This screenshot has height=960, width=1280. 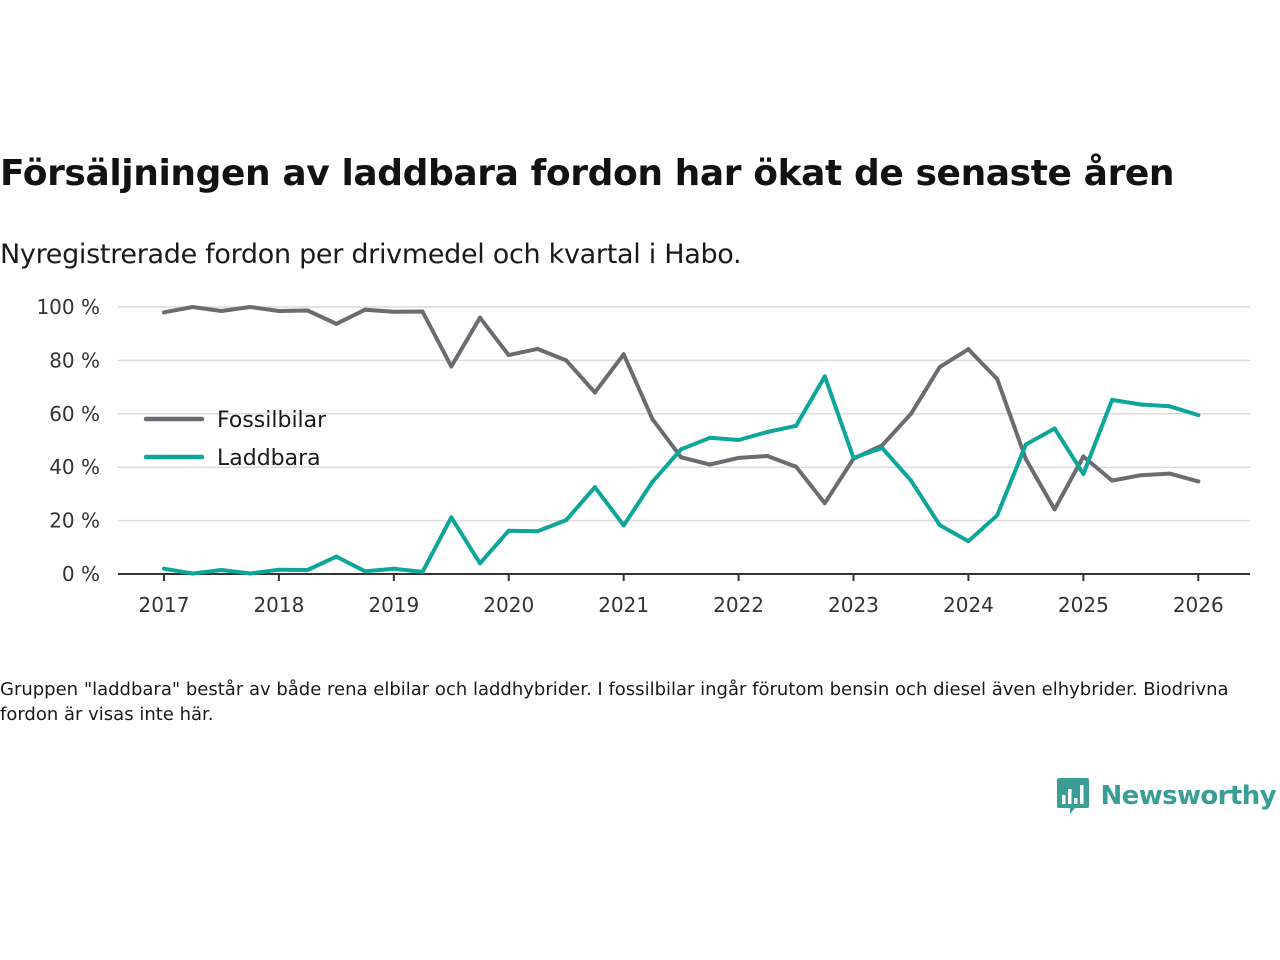 I want to click on brand-logo: Newsworthy, so click(x=1166, y=796).